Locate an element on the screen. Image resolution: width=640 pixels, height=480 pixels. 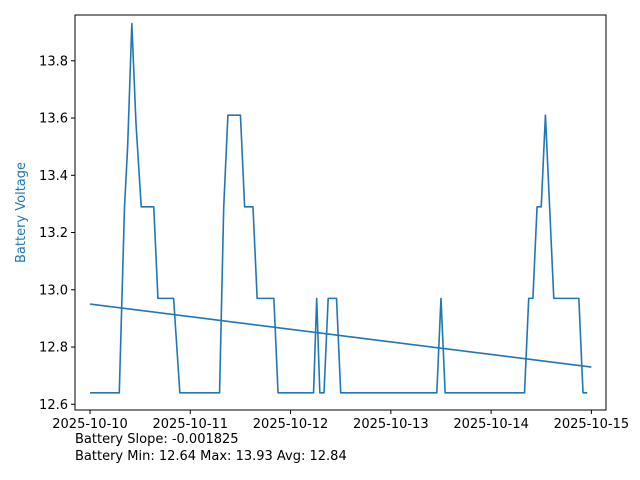
y-axis-label: Battery Voltage is located at coordinates (21, 212).